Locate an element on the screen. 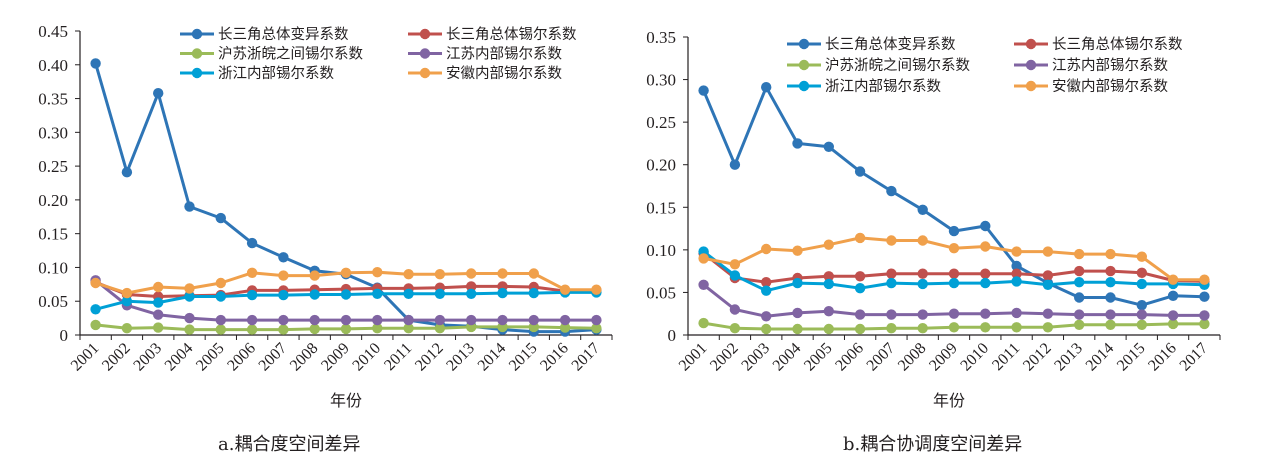 The image size is (1269, 467). y-tick-label: 0.15 is located at coordinates (661, 207).